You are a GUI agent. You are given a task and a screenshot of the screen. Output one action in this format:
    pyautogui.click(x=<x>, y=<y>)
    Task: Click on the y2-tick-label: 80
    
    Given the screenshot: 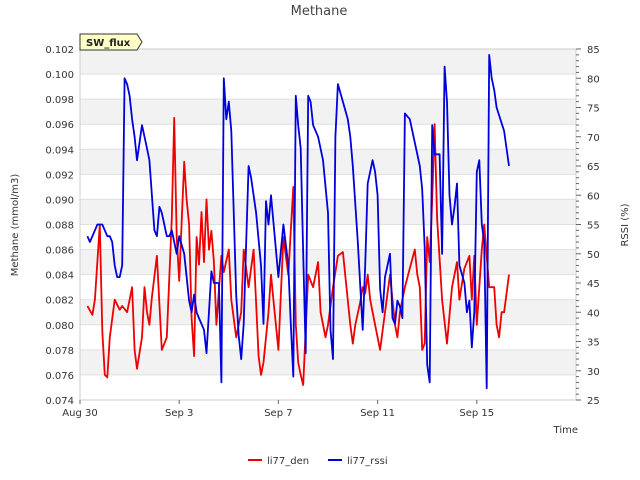 What is the action you would take?
    pyautogui.click(x=593, y=79)
    